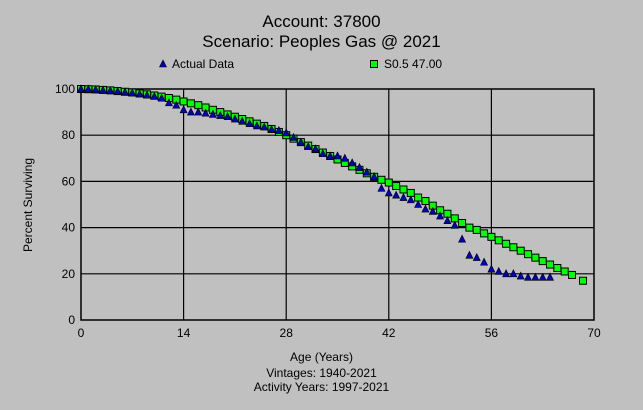 The width and height of the screenshot is (643, 410). What do you see at coordinates (321, 21) in the screenshot?
I see `chart-title: Account: 37800` at bounding box center [321, 21].